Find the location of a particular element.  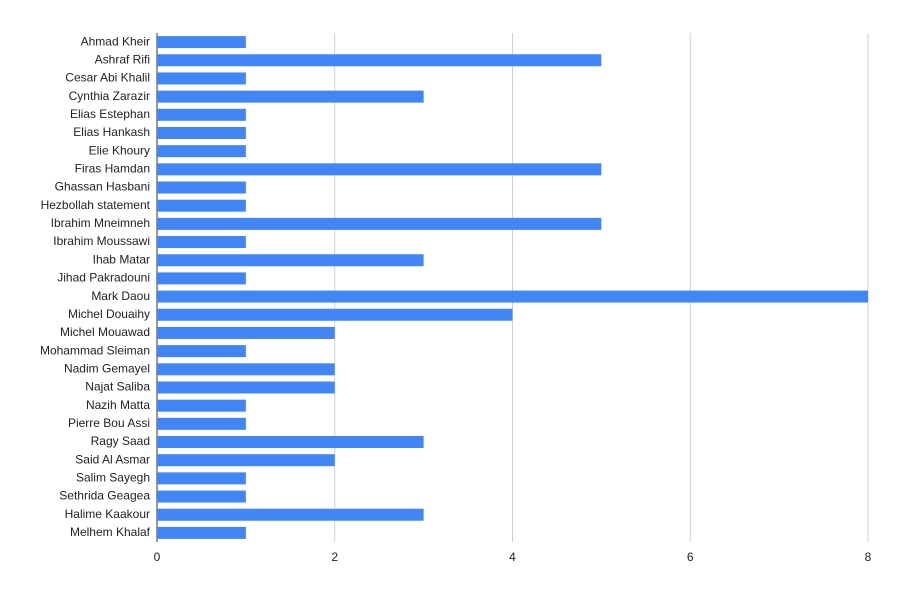

y-tick-label: Nazih Matta is located at coordinates (118, 405).